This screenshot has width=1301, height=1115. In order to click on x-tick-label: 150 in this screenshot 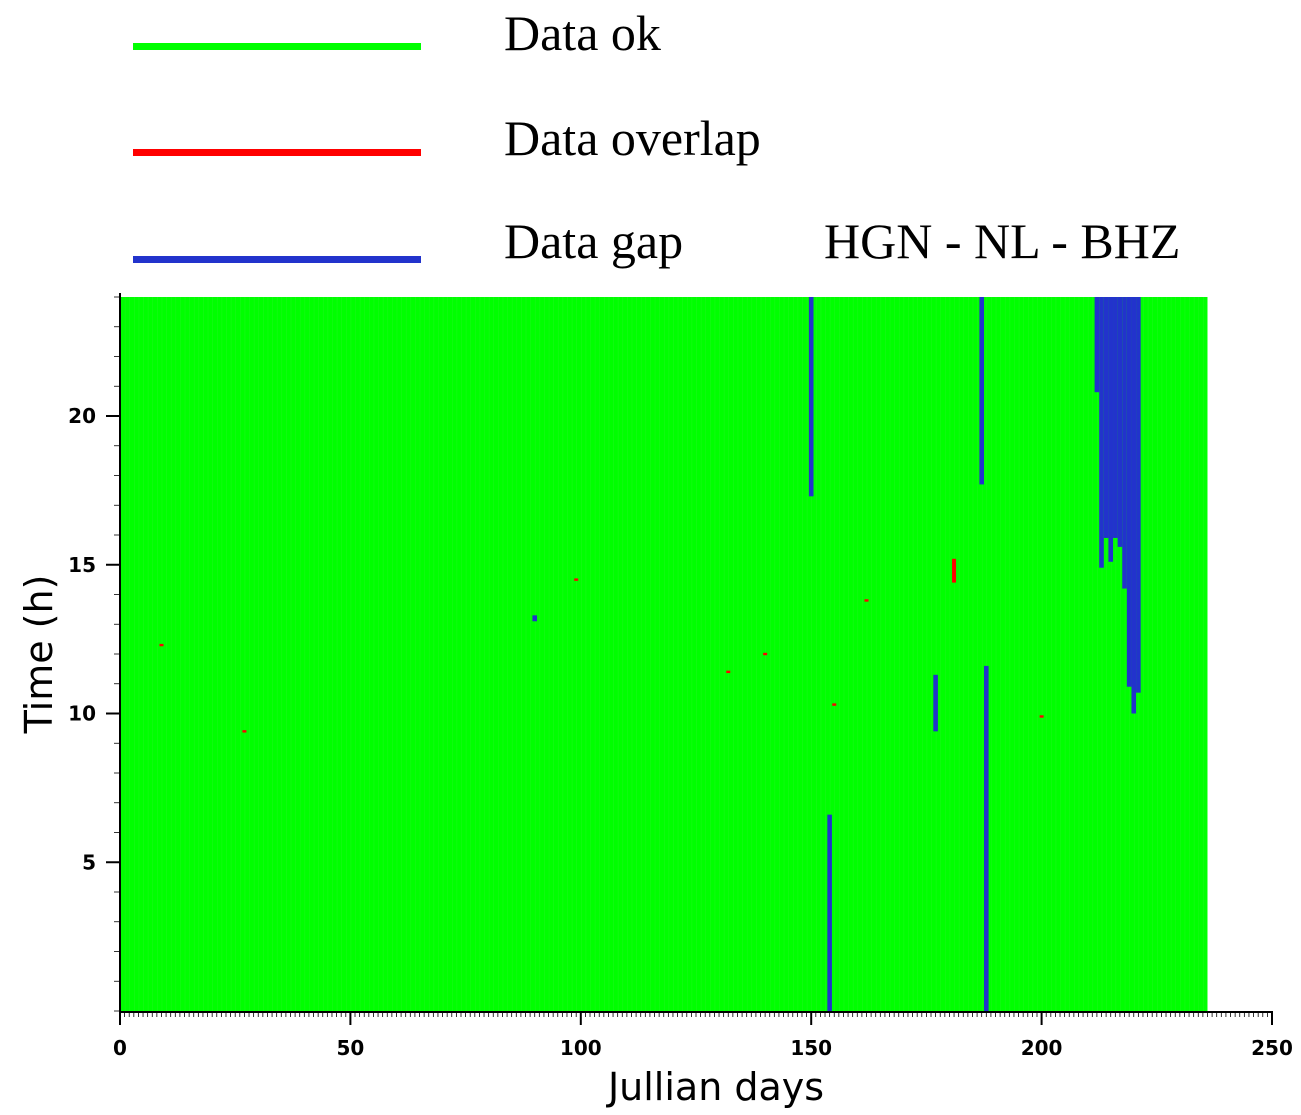, I will do `click(811, 1048)`.